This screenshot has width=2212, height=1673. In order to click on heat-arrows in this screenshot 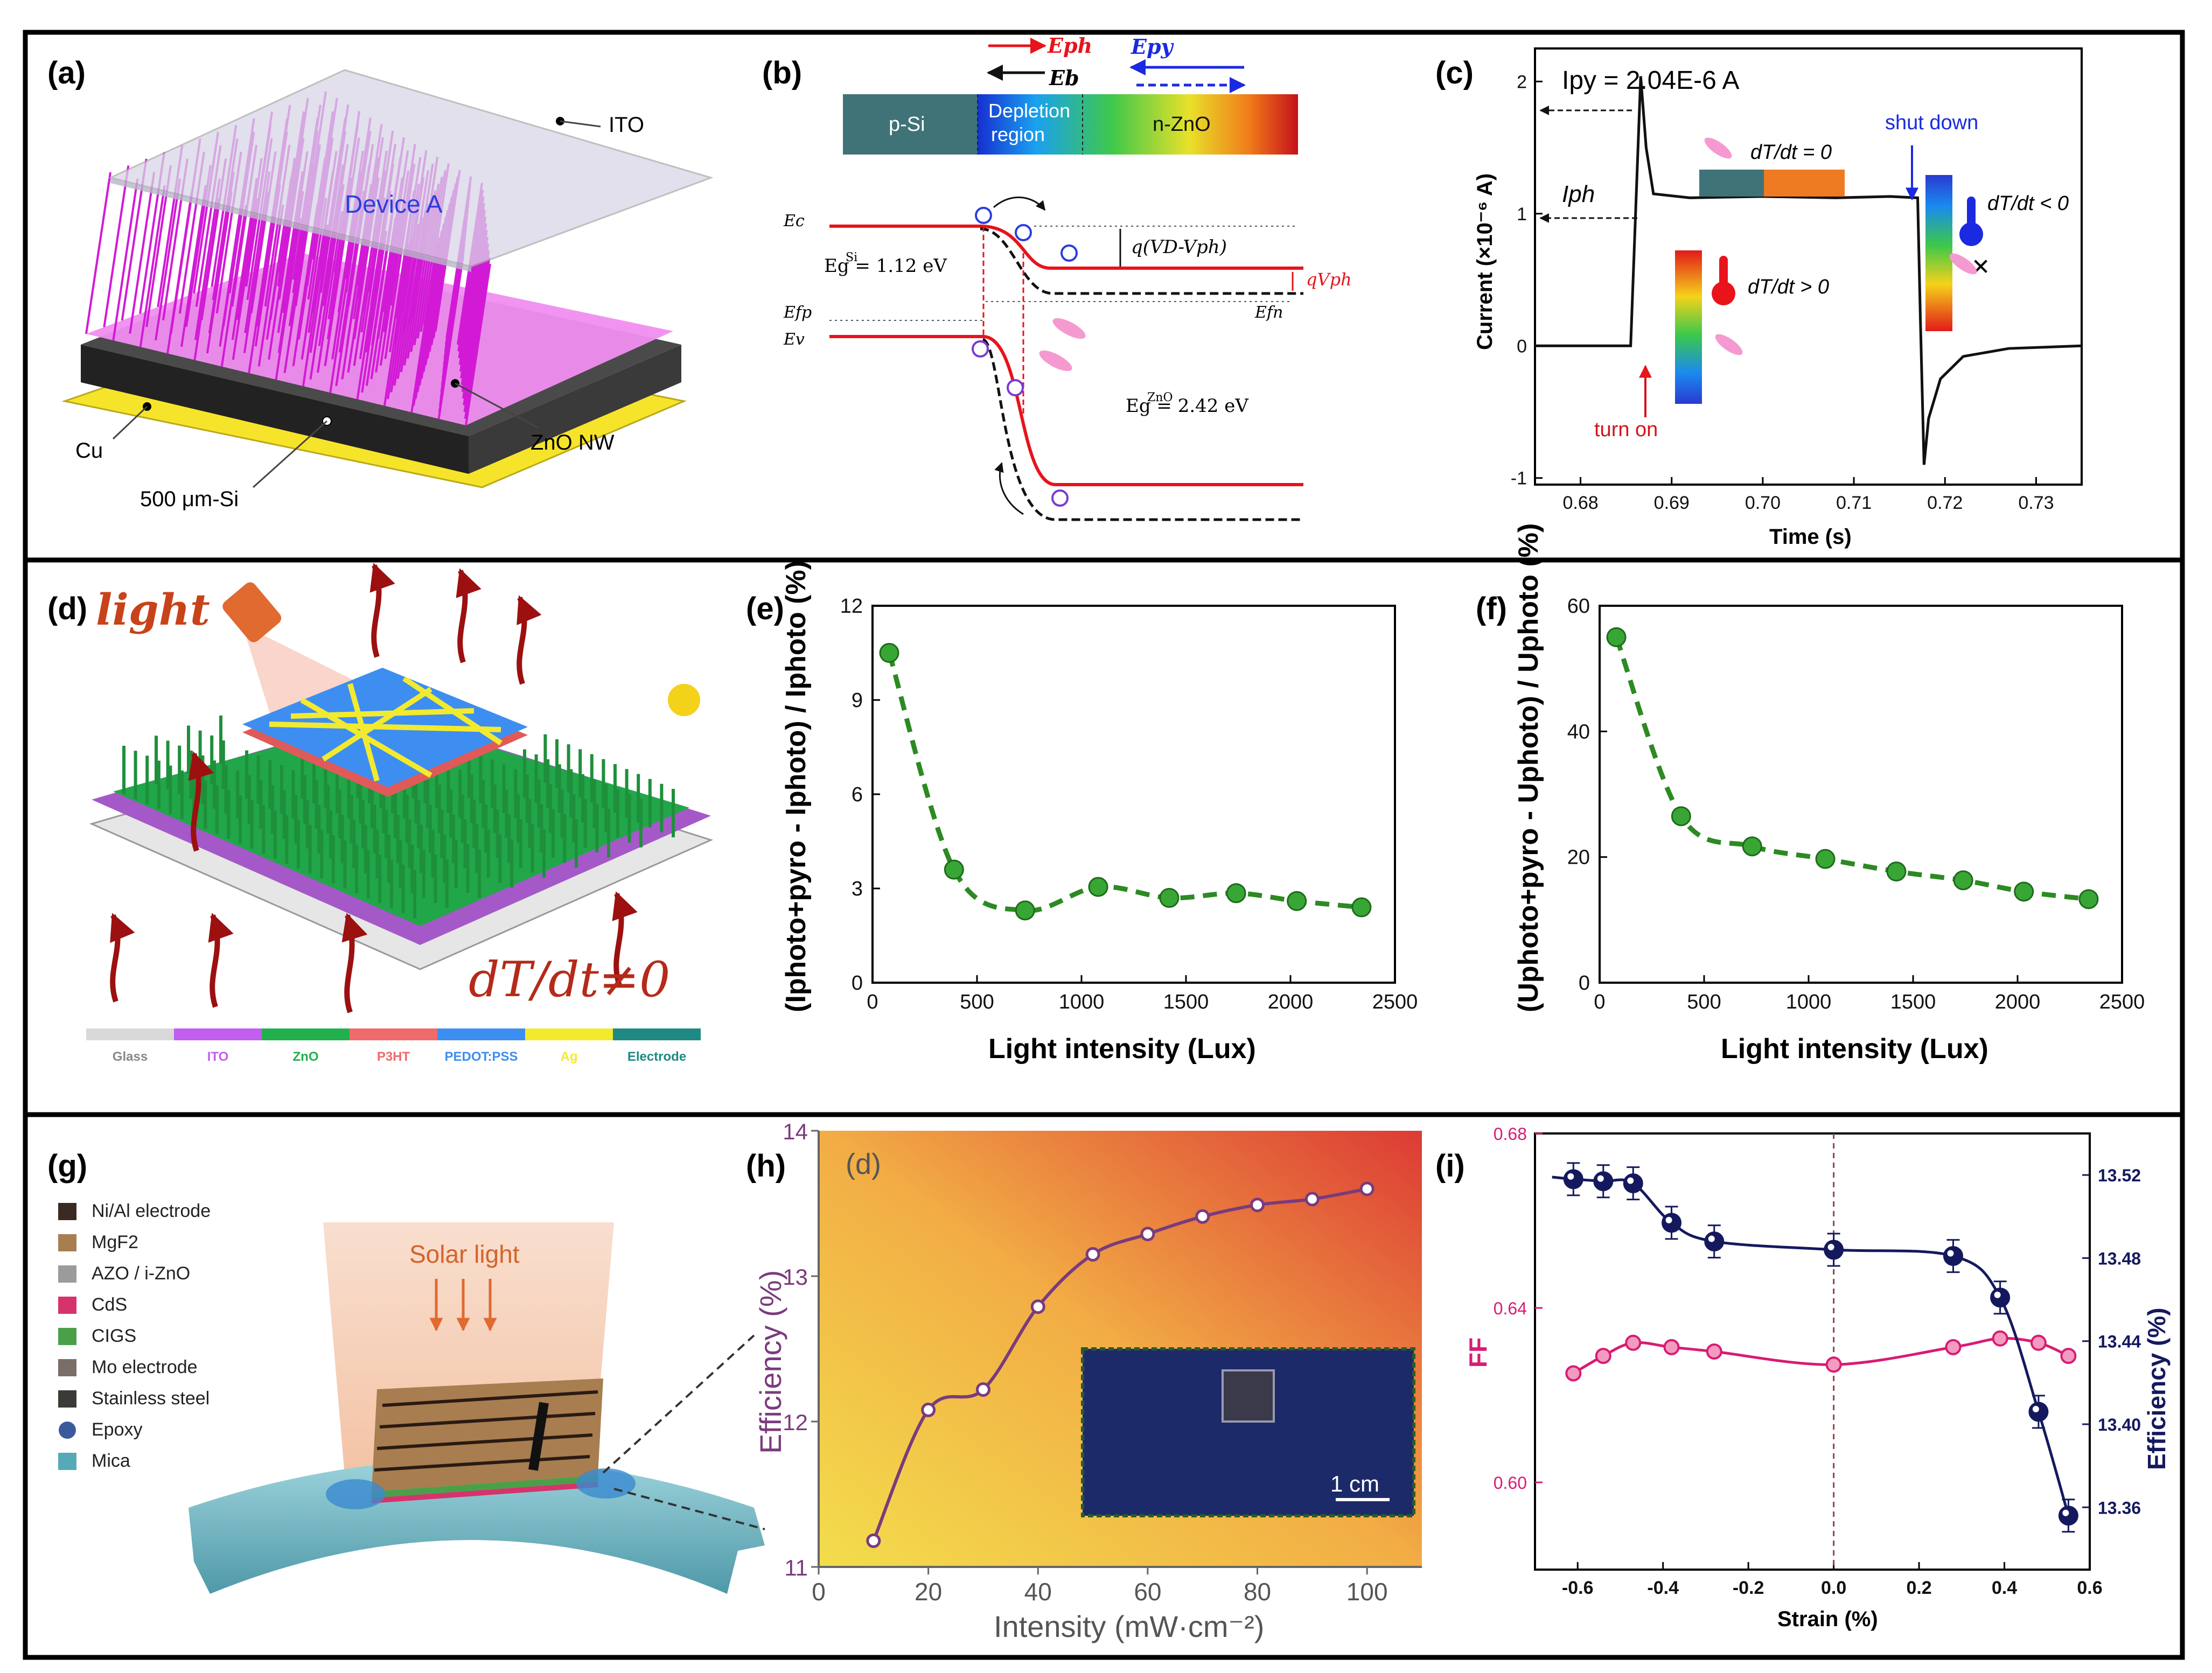, I will do `click(374, 788)`.